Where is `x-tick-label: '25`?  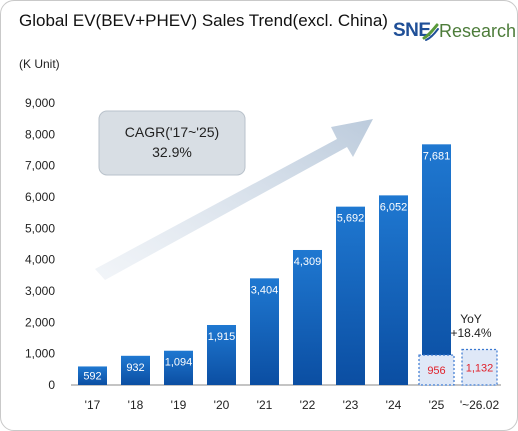 x-tick-label: '25 is located at coordinates (437, 405).